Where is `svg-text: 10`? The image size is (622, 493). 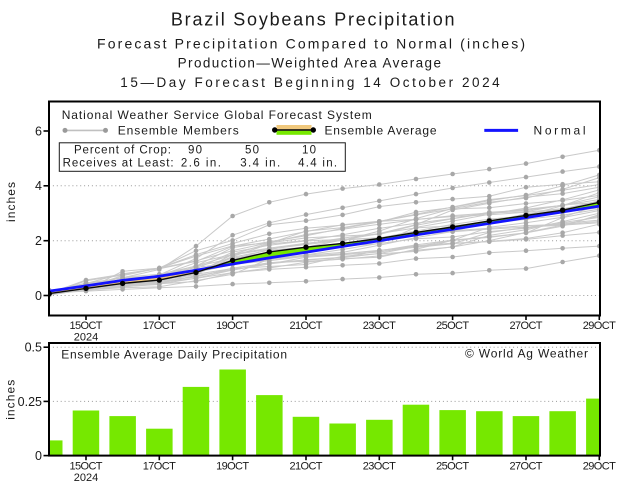
svg-text: 10 is located at coordinates (309, 150).